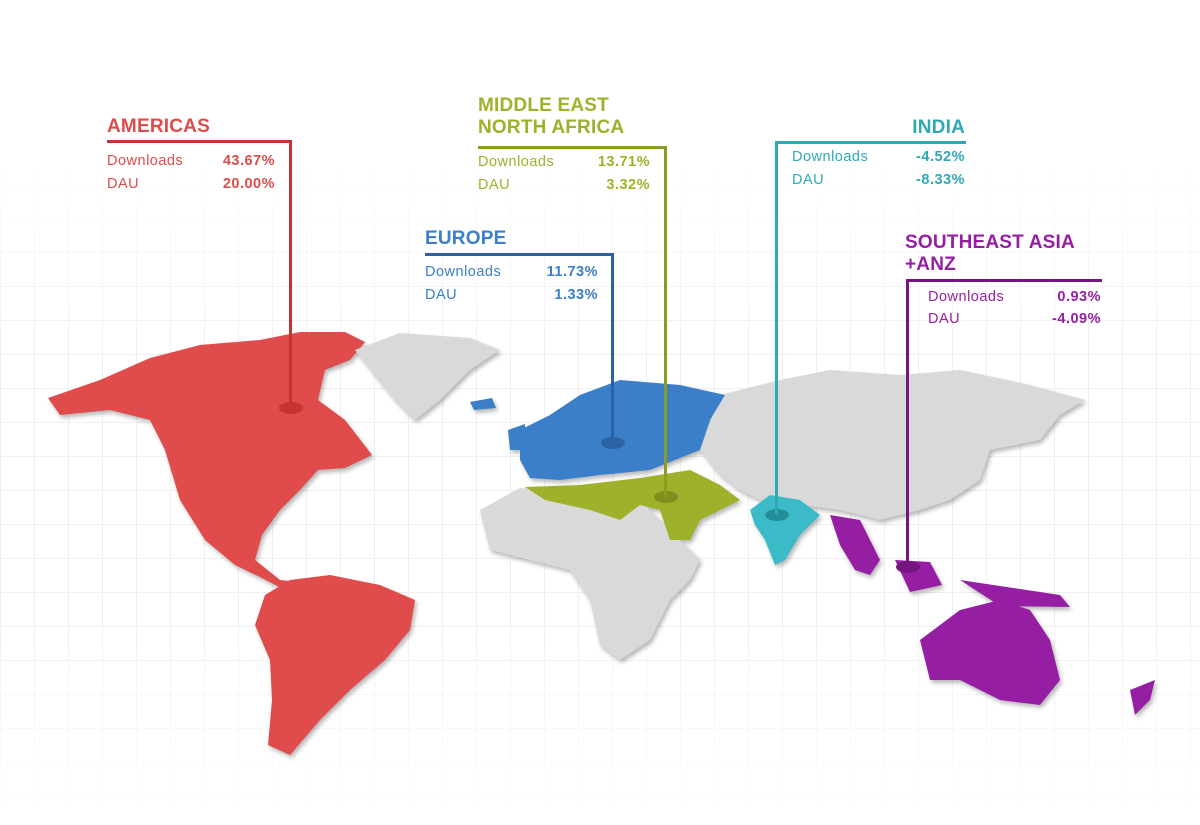  Describe the element at coordinates (623, 162) in the screenshot. I see `mena-downloads-value: 13.71%` at that location.